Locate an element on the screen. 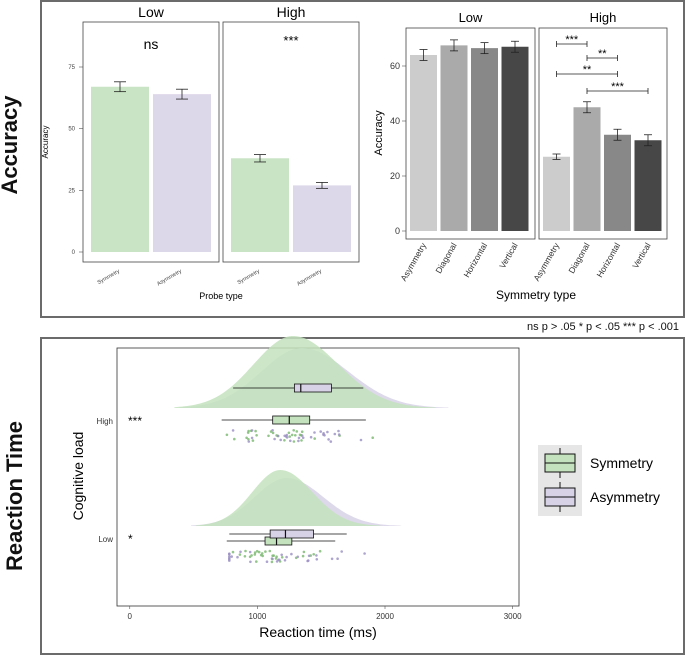  y-tick-label: 60 is located at coordinates (395, 66).